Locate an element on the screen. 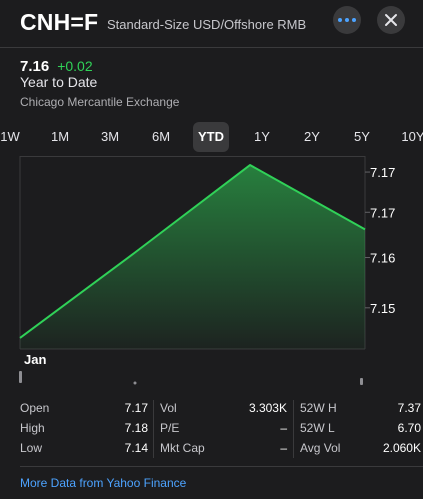  scrubber-left-handle is located at coordinates (20, 377).